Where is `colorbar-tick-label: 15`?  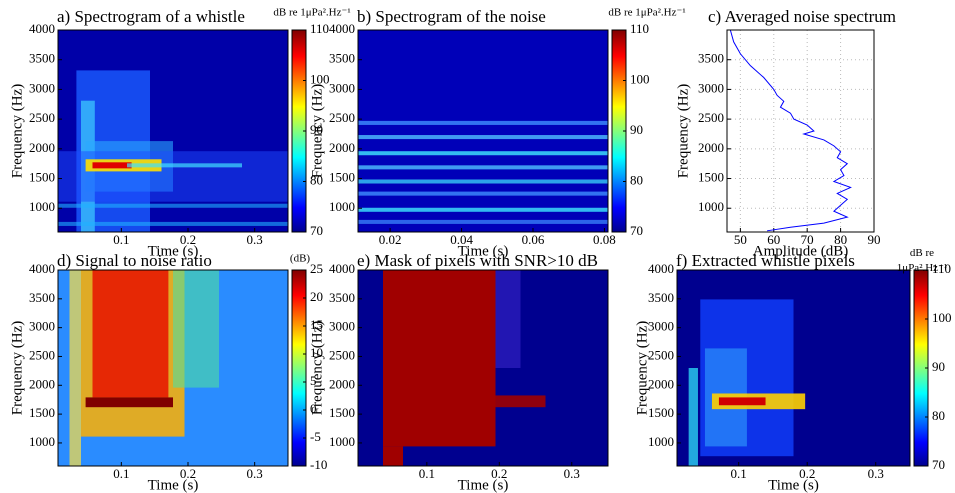
colorbar-tick-label: 15 is located at coordinates (316, 324).